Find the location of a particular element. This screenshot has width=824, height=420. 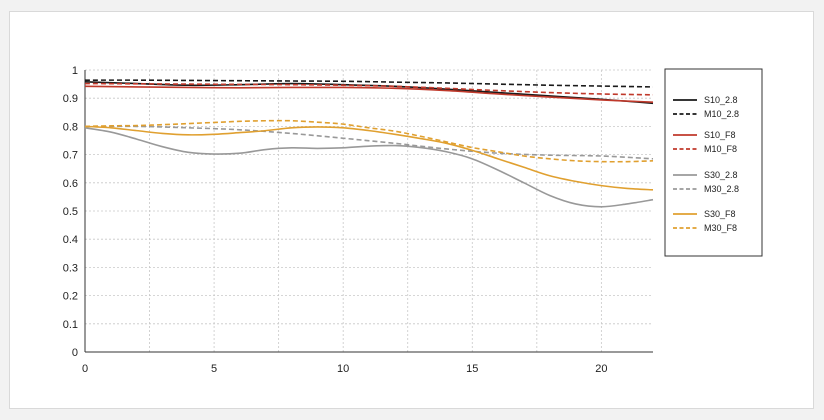

y-tick-label: 0.9 is located at coordinates (70, 99).